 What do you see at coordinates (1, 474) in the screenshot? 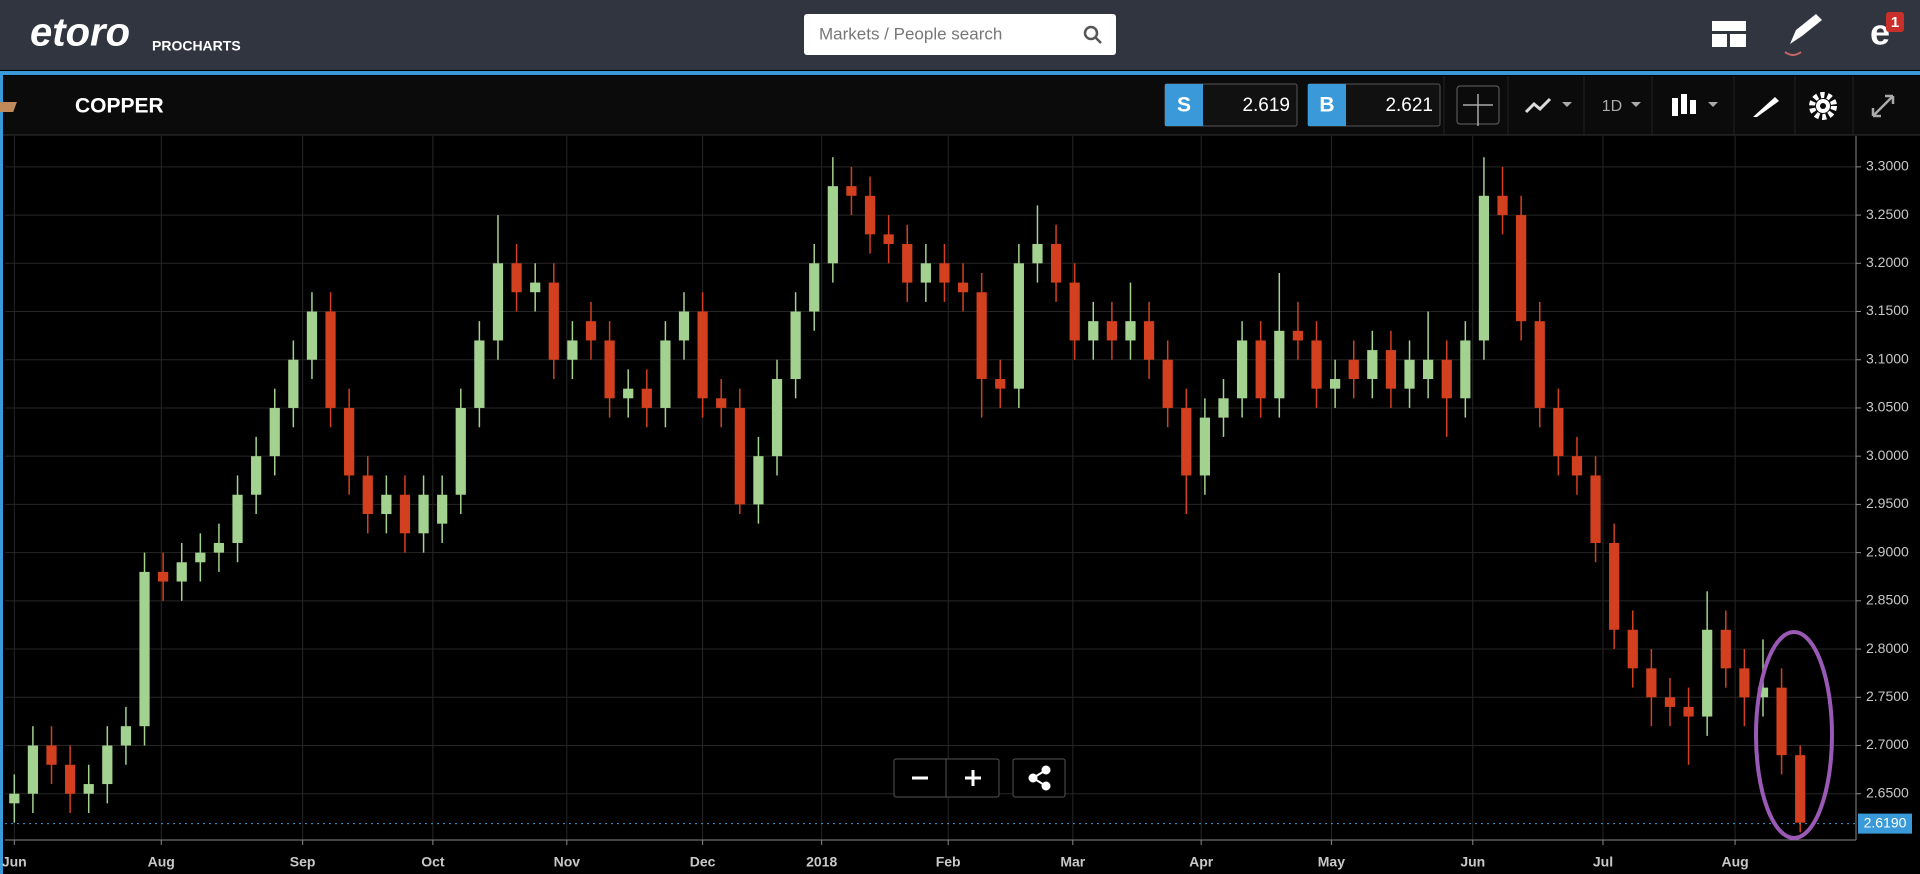
I see `left-border` at bounding box center [1, 474].